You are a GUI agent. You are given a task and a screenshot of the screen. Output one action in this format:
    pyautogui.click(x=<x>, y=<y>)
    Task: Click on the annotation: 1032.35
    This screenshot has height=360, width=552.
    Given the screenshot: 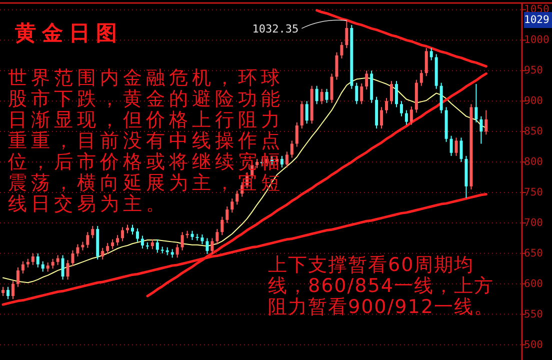 What is the action you would take?
    pyautogui.click(x=275, y=29)
    